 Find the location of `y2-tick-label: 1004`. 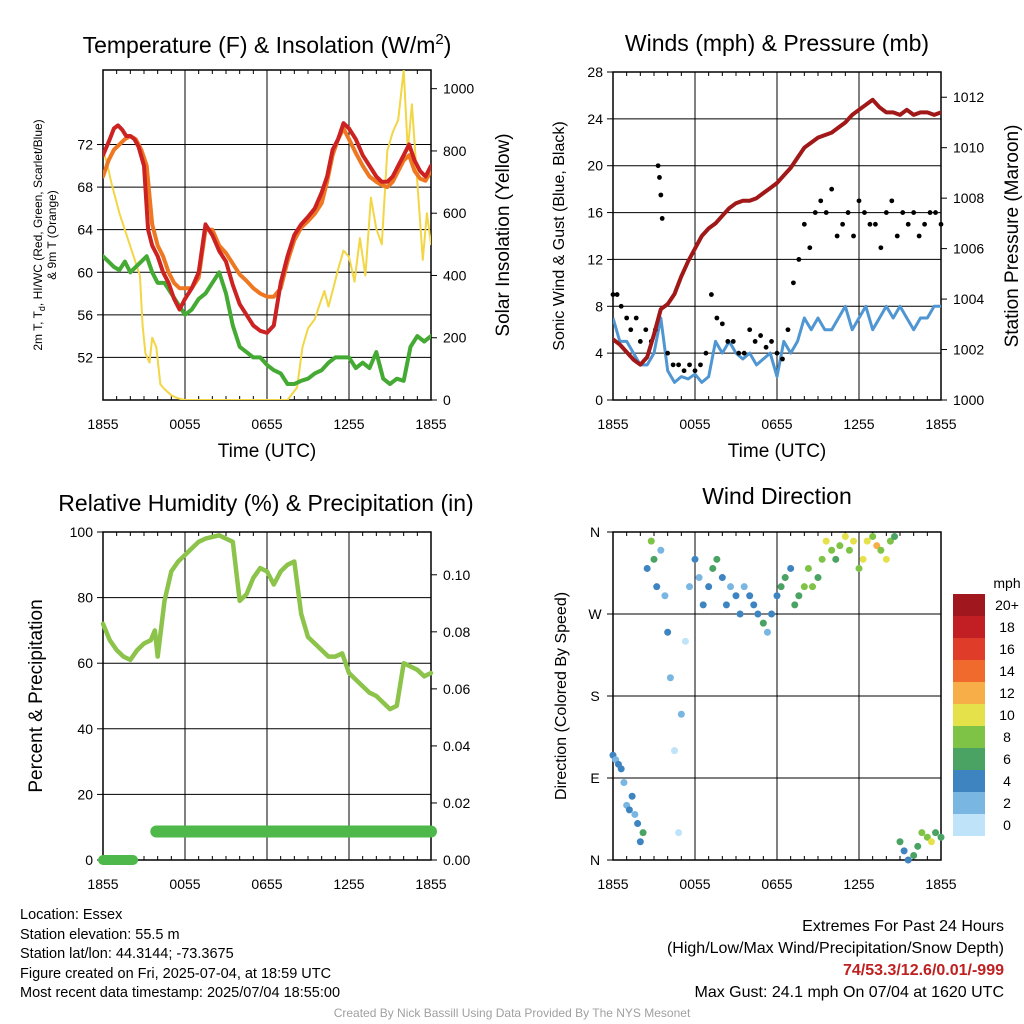

y2-tick-label: 1004 is located at coordinates (968, 299).